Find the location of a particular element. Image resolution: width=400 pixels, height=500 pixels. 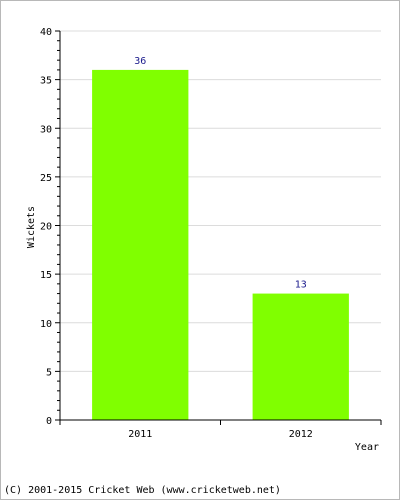

y-tick-label: 40 is located at coordinates (46, 32).